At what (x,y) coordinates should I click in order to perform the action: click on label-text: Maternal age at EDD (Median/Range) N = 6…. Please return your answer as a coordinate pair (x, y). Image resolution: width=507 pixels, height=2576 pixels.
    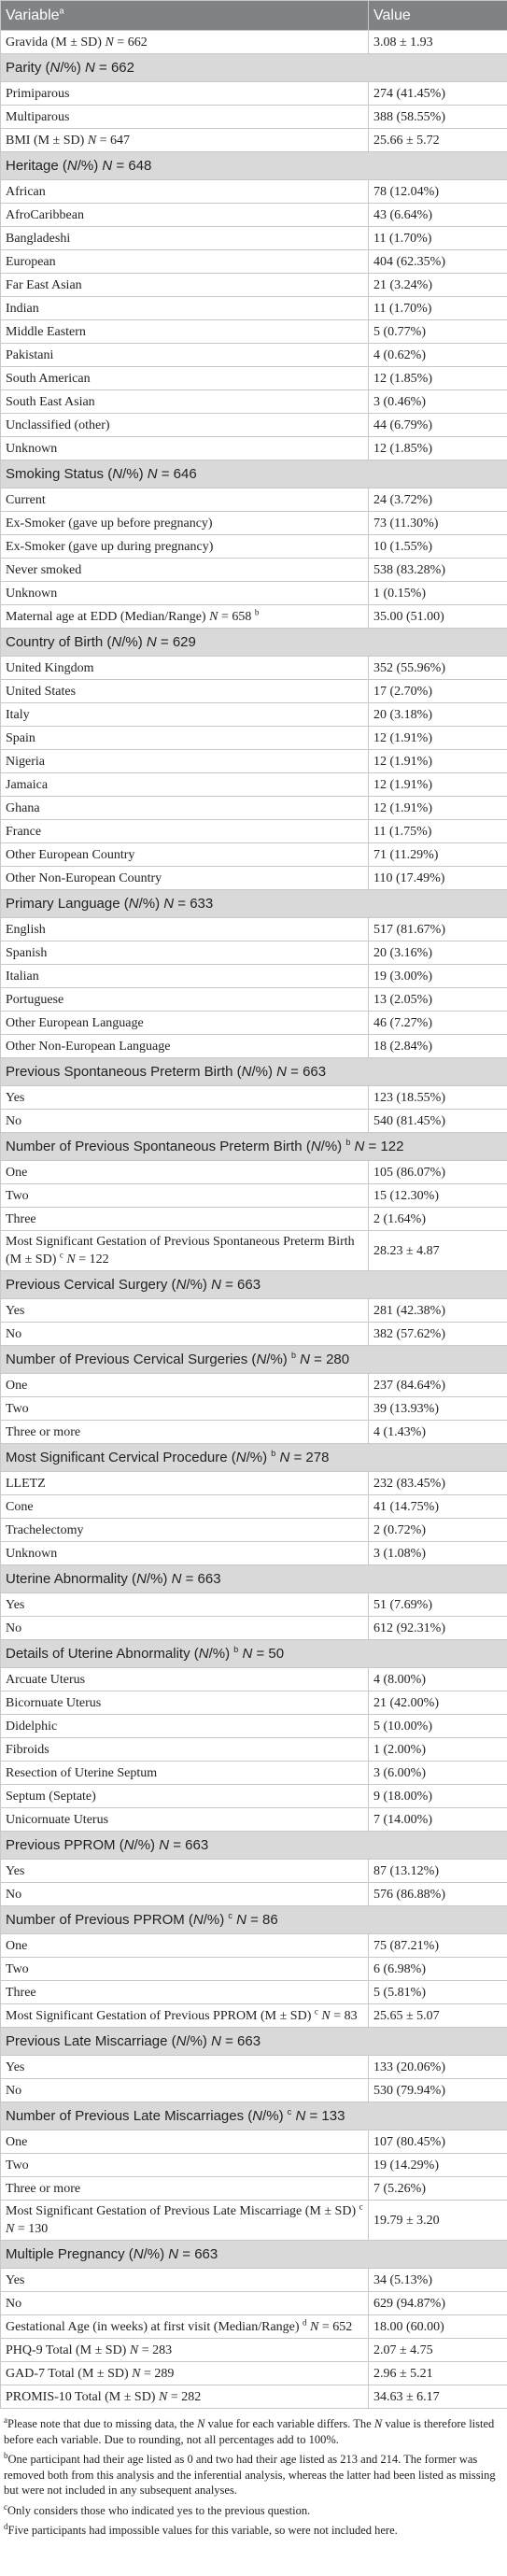
    Looking at the image, I should click on (129, 616).